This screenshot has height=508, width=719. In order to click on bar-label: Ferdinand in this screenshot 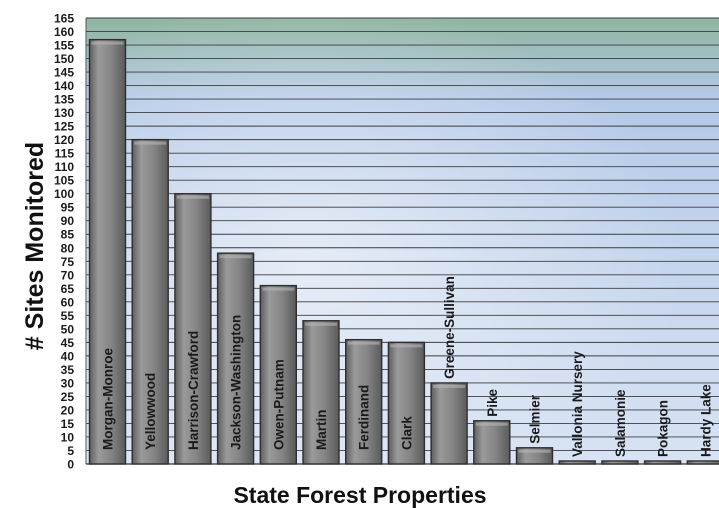, I will do `click(364, 417)`.